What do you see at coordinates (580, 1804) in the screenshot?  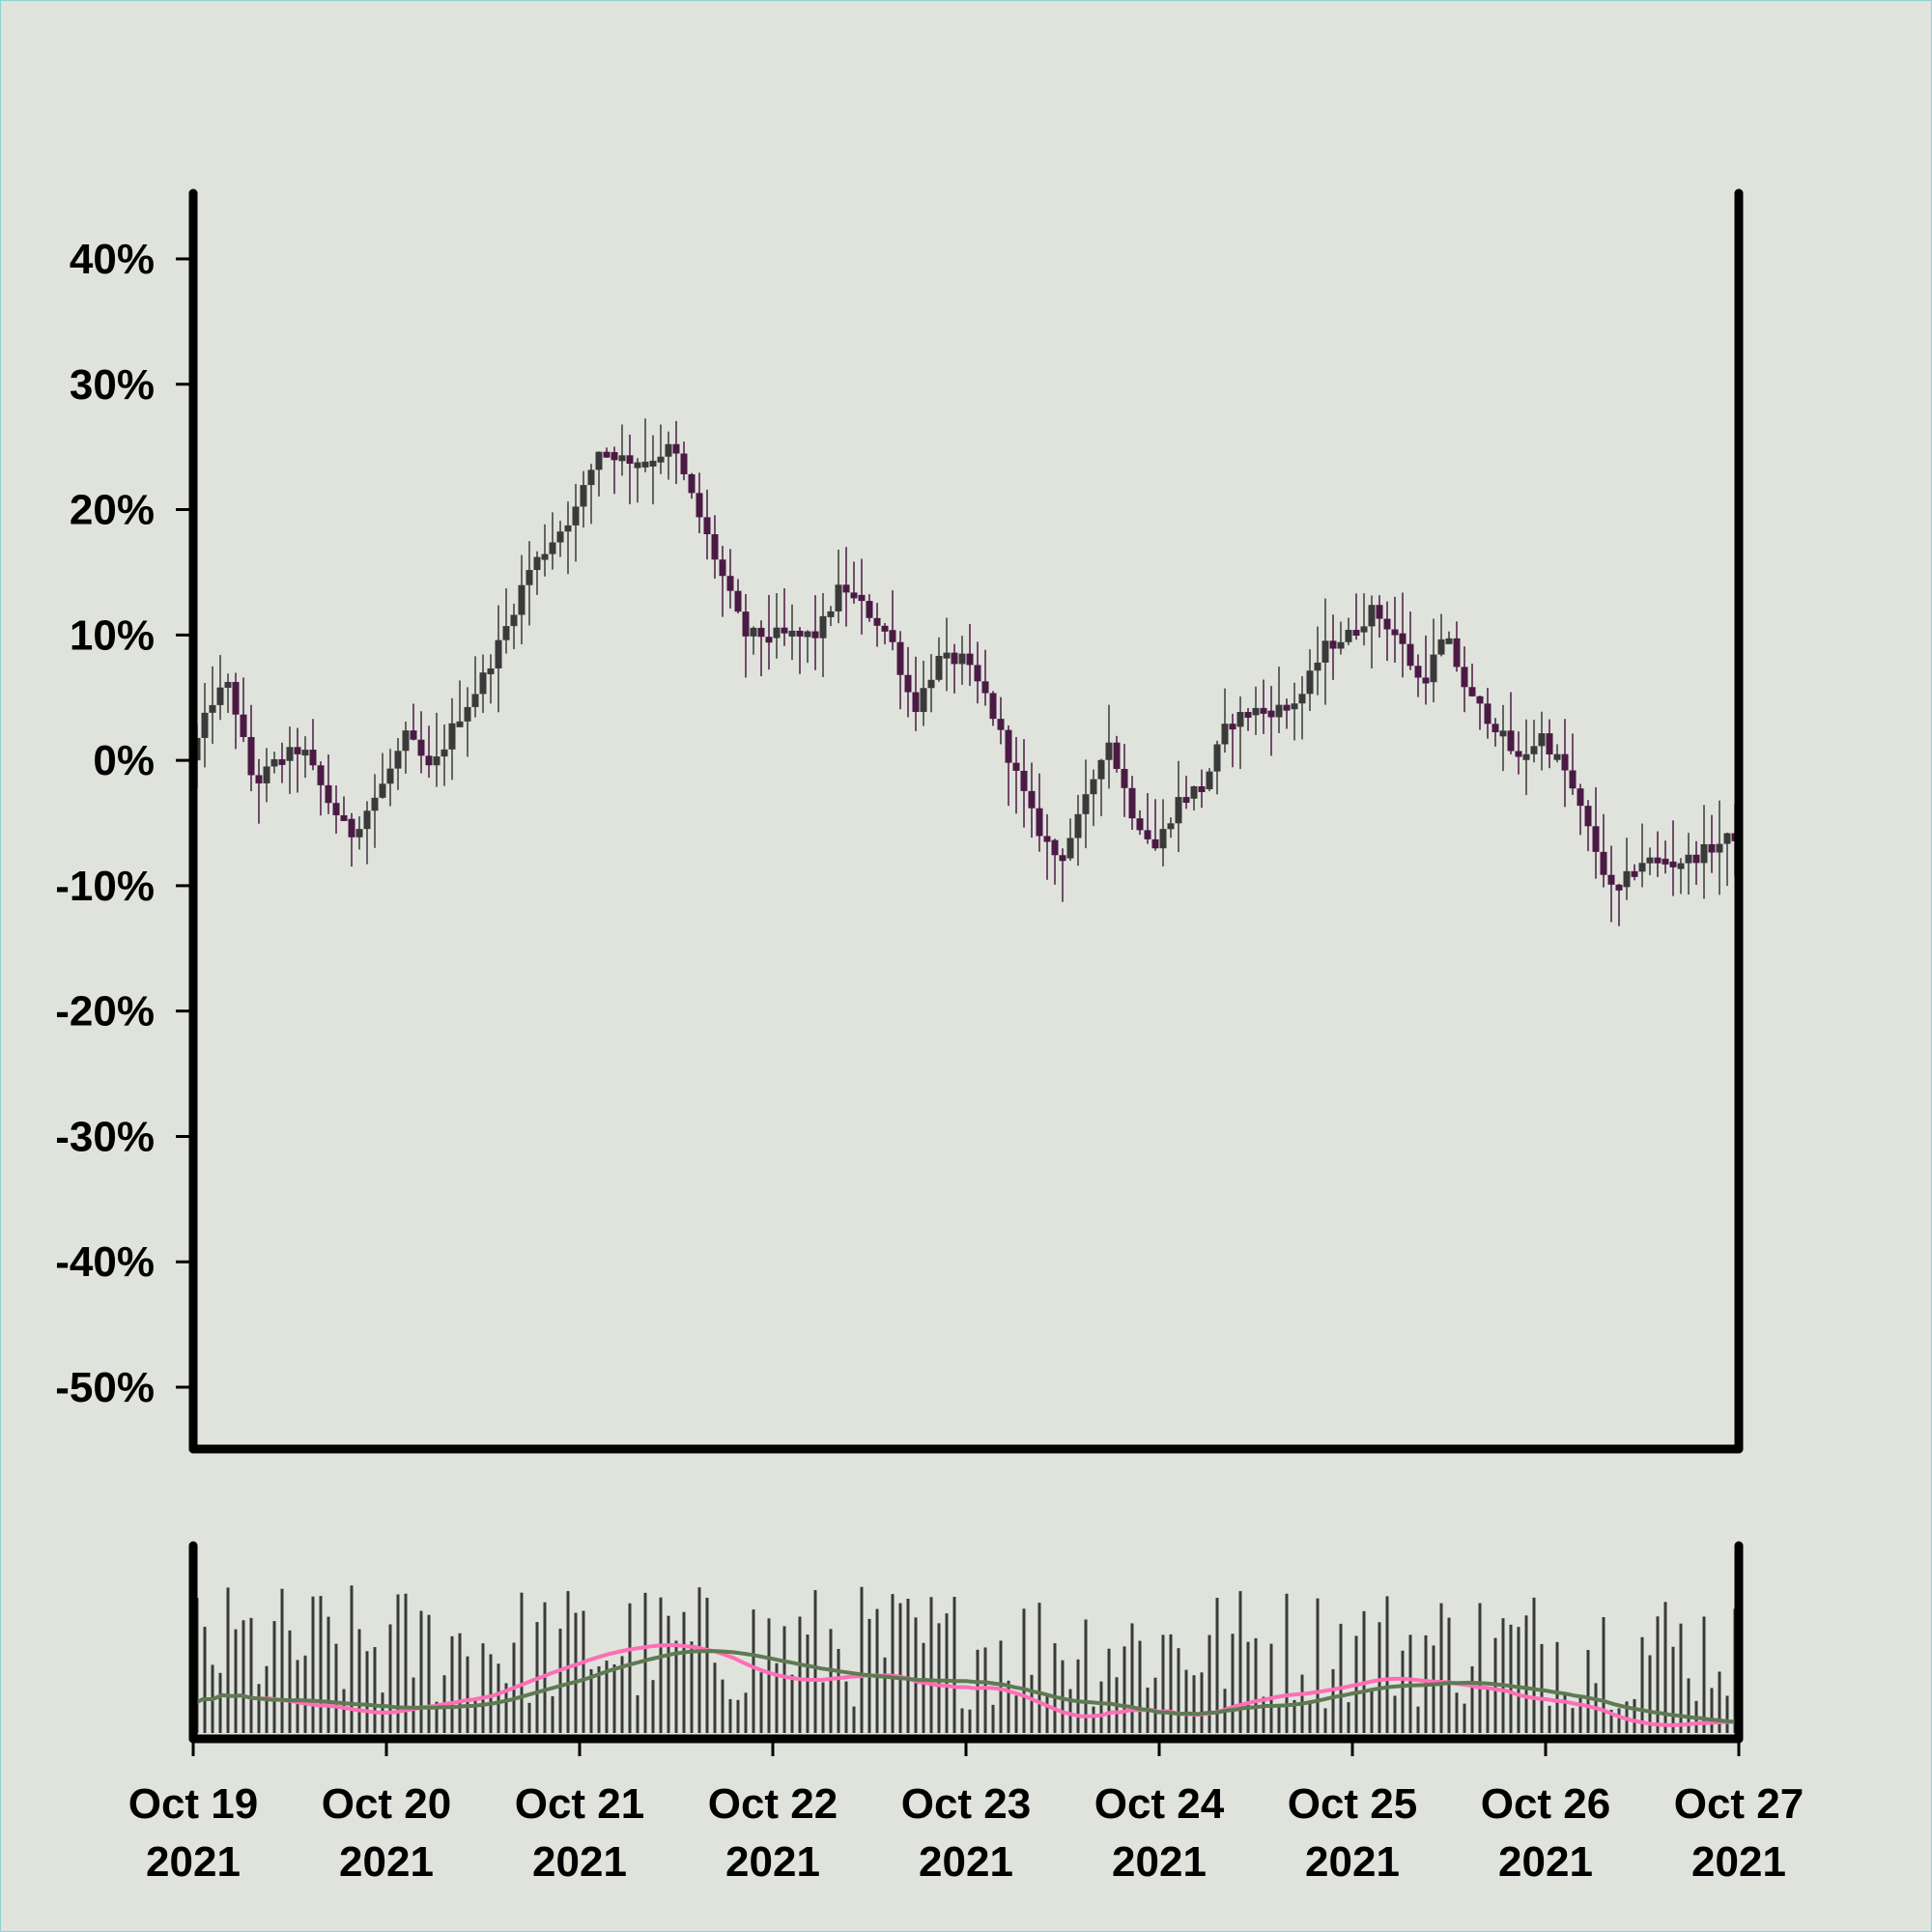 I see `x-tick-label: Oct 21` at bounding box center [580, 1804].